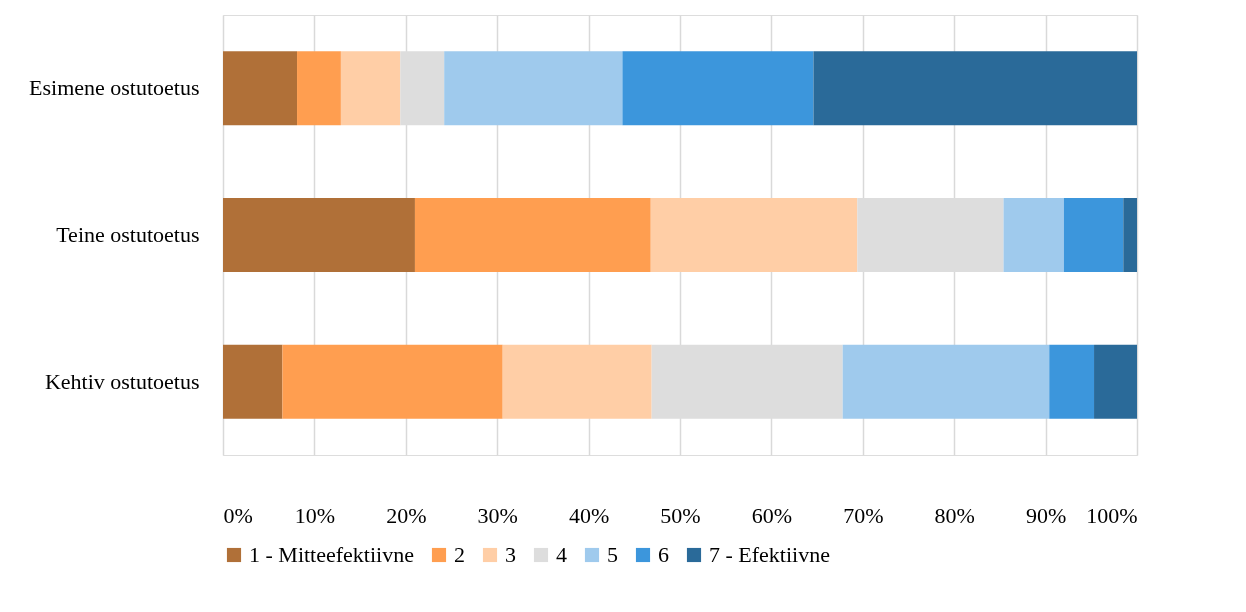  I want to click on legend-label: 3, so click(510, 554).